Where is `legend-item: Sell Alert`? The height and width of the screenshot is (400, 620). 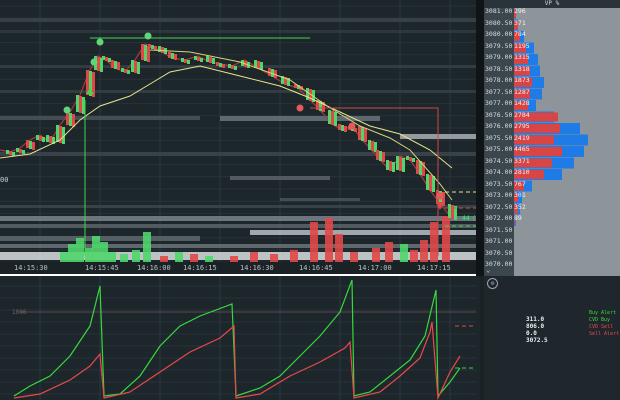 legend-item: Sell Alert is located at coordinates (604, 334).